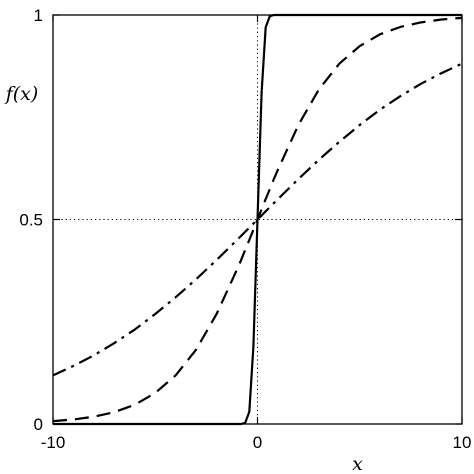 This screenshot has width=474, height=474. What do you see at coordinates (38, 424) in the screenshot?
I see `y-tick-label: 0` at bounding box center [38, 424].